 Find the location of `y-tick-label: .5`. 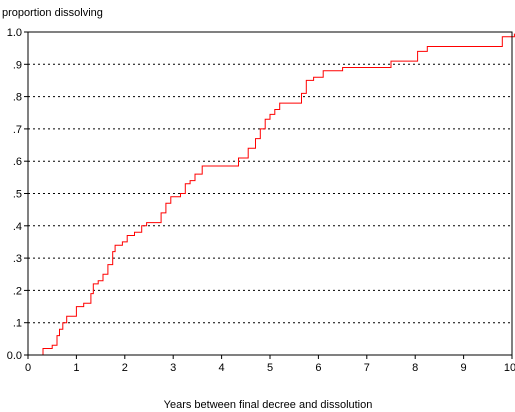

y-tick-label: .5 is located at coordinates (17, 195).